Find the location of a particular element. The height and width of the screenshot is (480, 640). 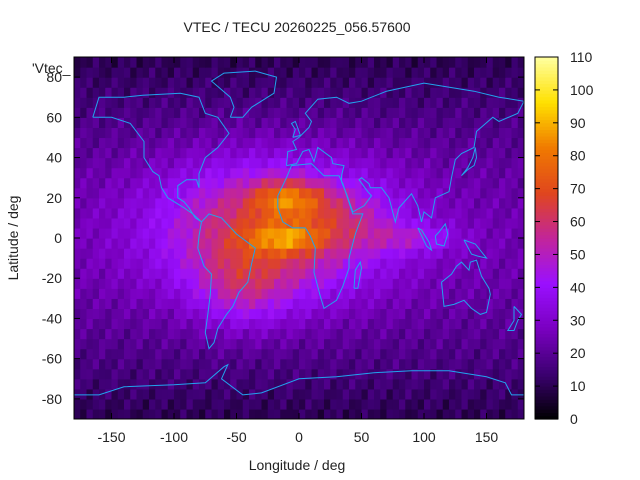

coastline-uk is located at coordinates (295, 129).